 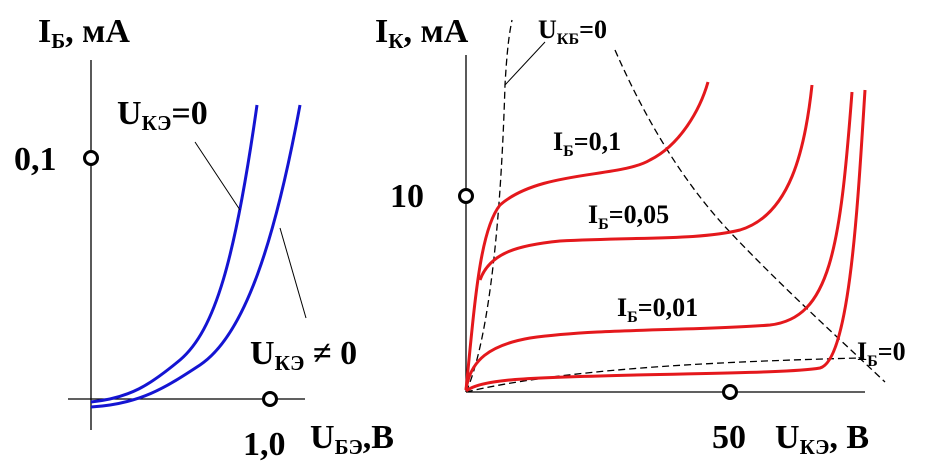 I want to click on t: БЭ, so click(x=349, y=447).